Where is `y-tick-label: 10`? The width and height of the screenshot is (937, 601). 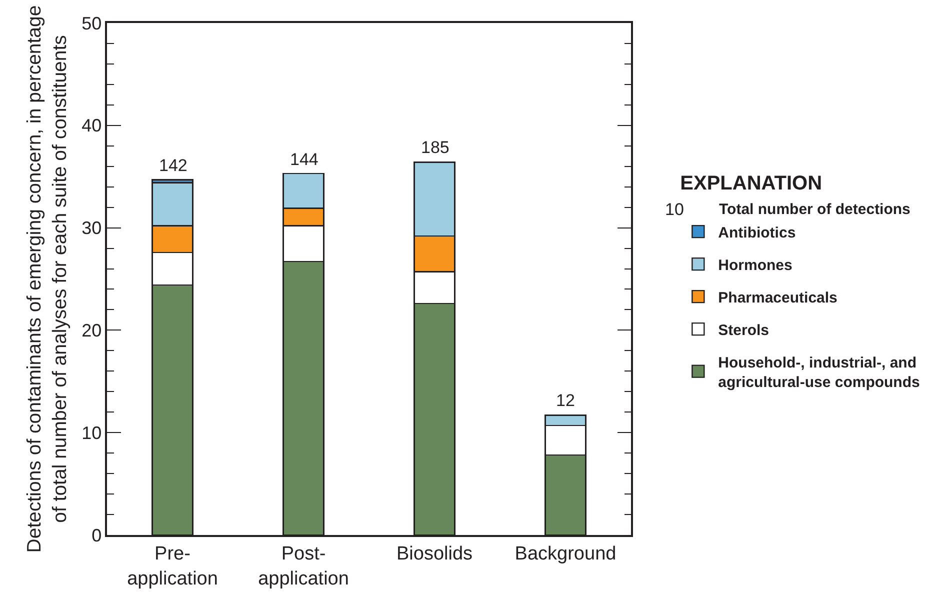 y-tick-label: 10 is located at coordinates (92, 432).